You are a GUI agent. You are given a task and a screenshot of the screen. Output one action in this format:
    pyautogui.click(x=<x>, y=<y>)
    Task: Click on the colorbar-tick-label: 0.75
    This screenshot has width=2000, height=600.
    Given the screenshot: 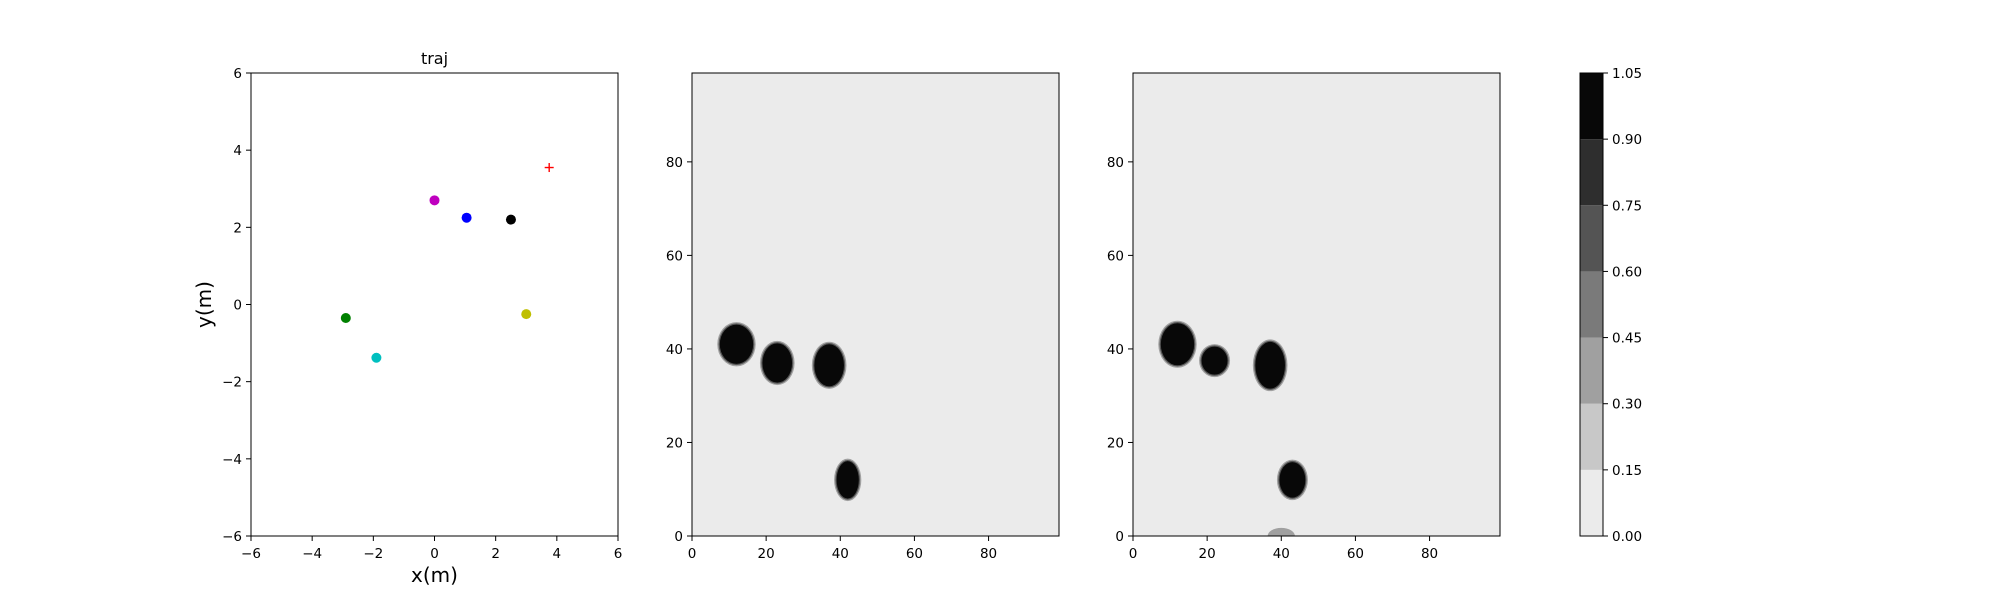 What is the action you would take?
    pyautogui.click(x=1627, y=206)
    